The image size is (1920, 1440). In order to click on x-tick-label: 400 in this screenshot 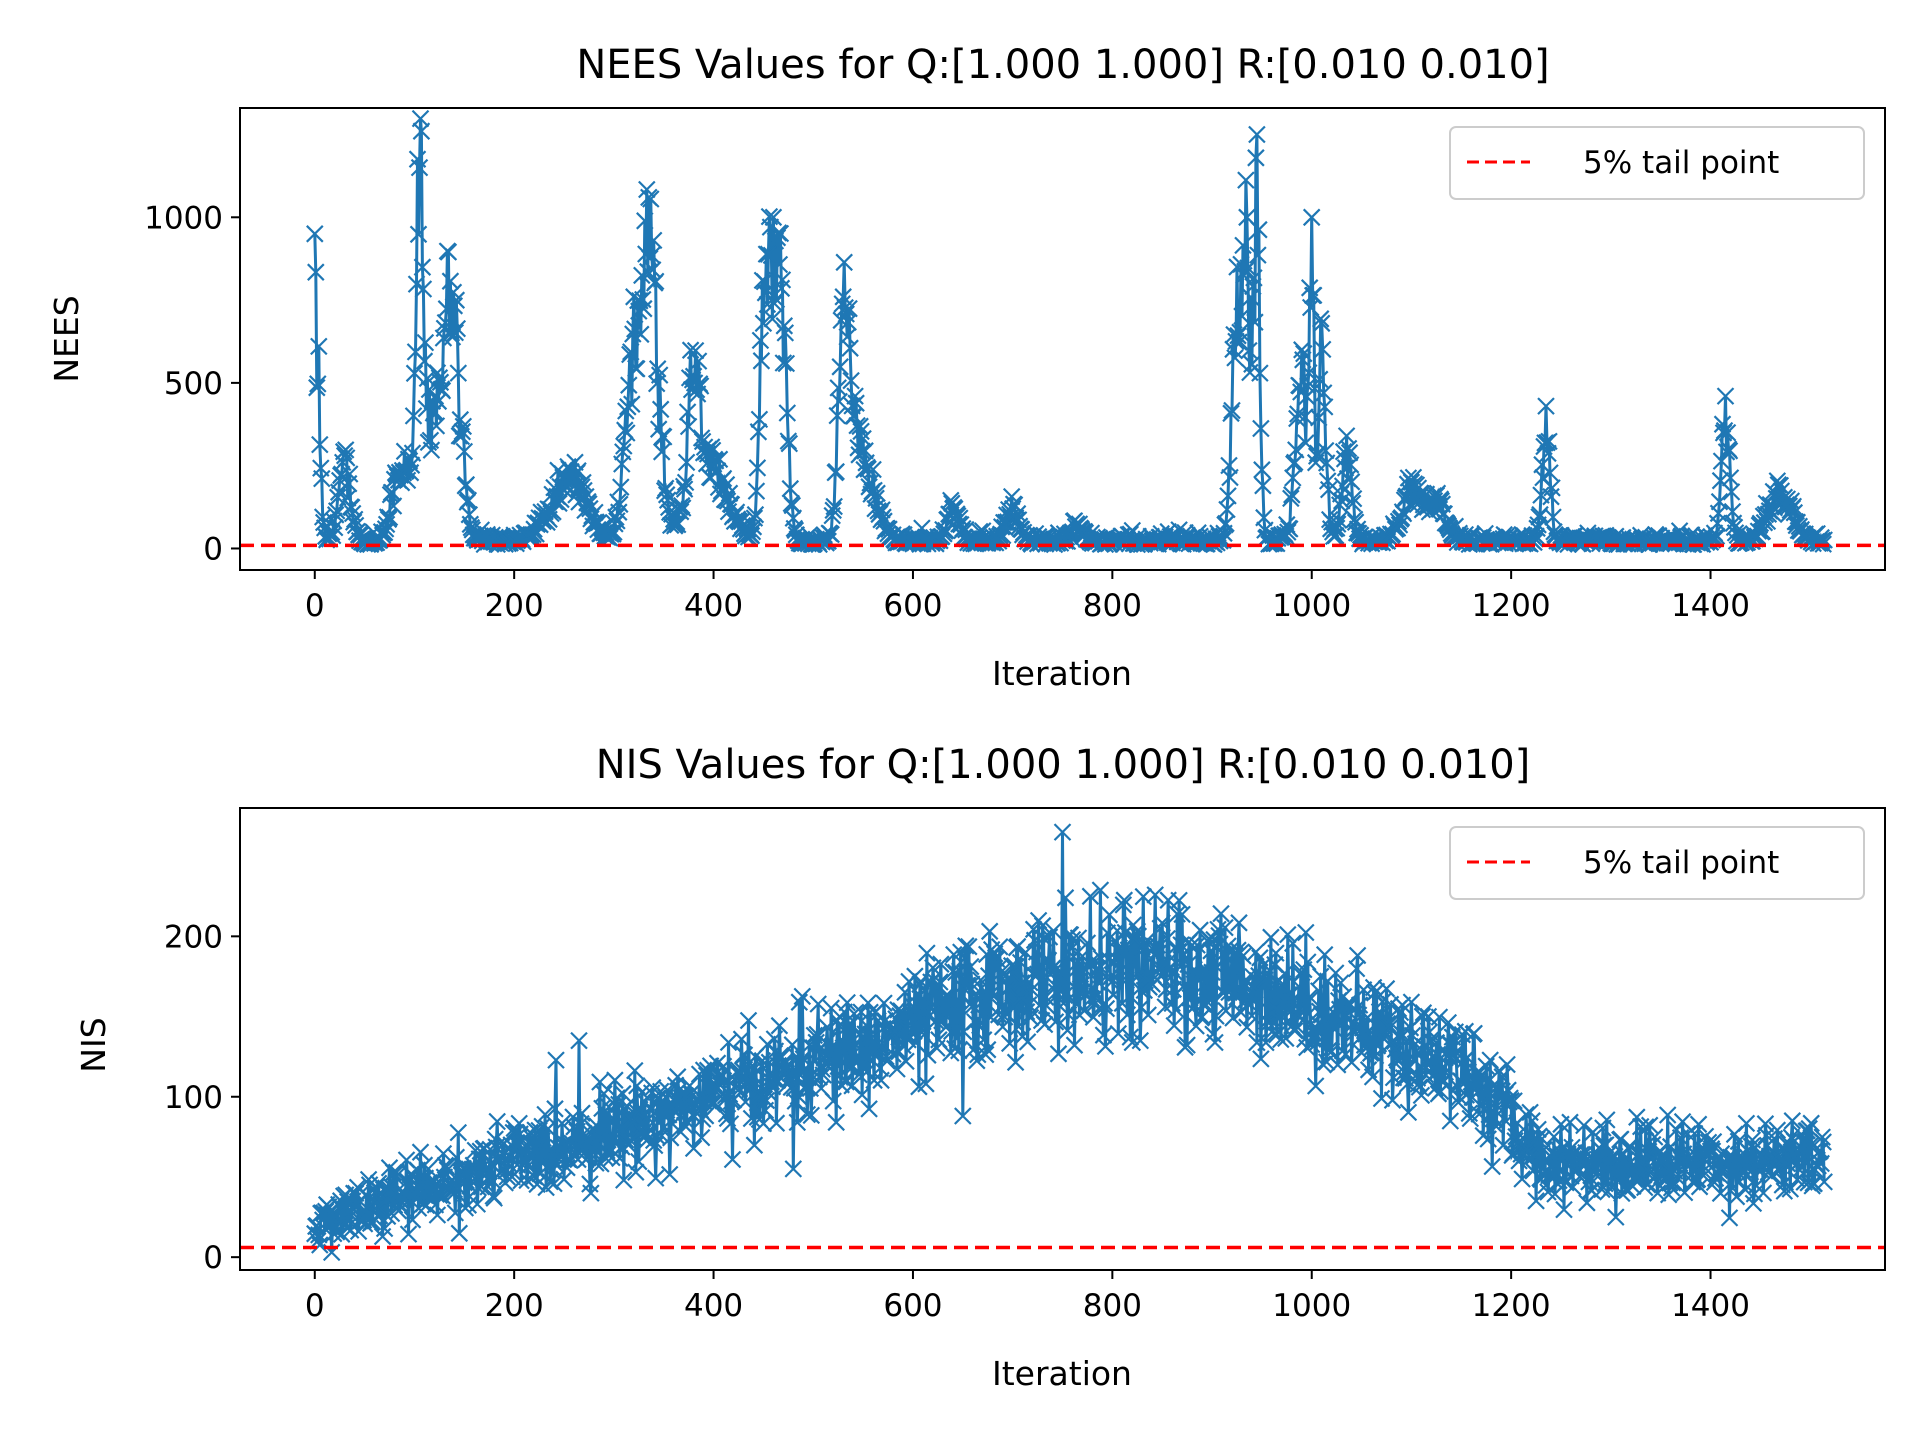, I will do `click(713, 1306)`.